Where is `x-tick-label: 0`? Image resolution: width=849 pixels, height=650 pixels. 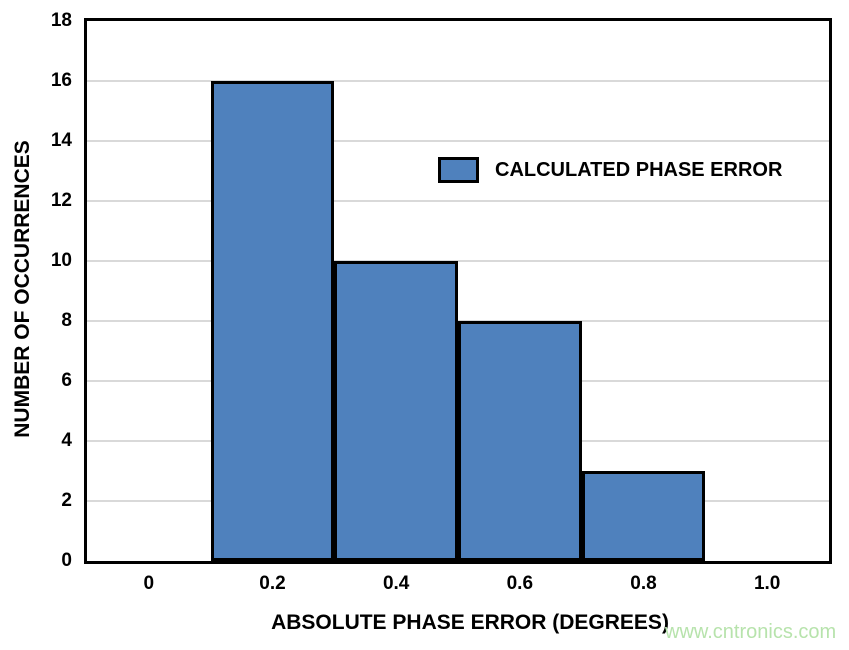 x-tick-label: 0 is located at coordinates (149, 583).